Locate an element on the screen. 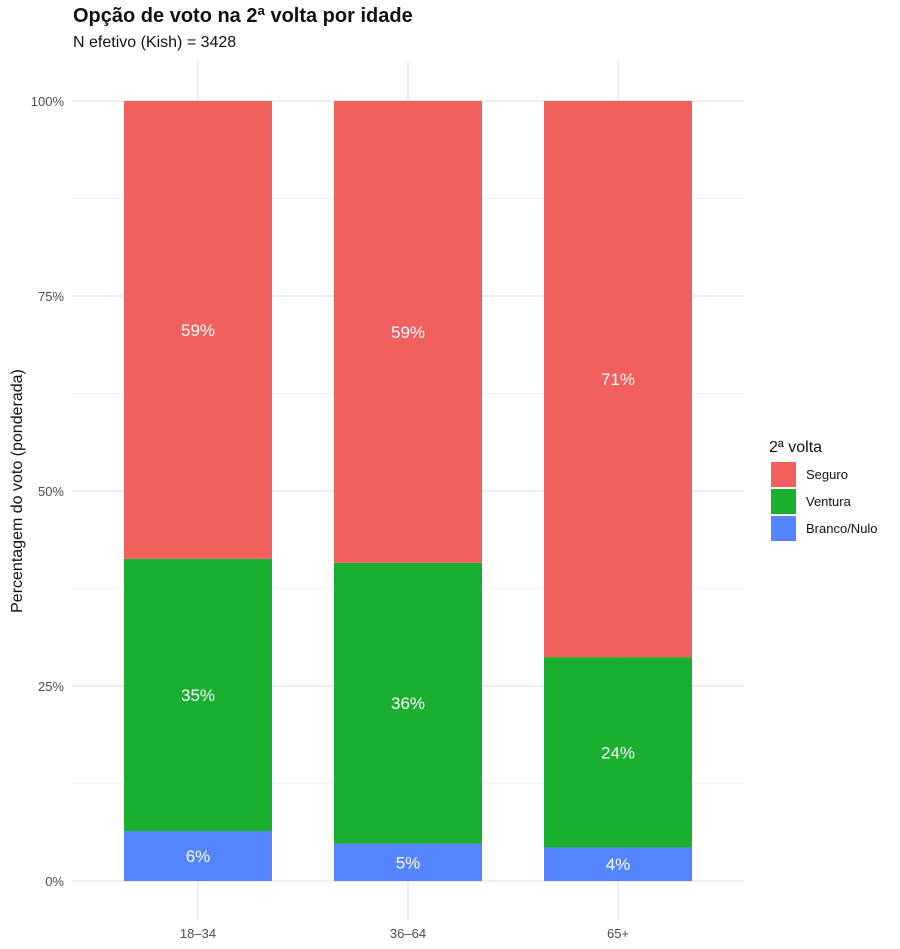 The height and width of the screenshot is (949, 900). x-tick-label: 36–64 is located at coordinates (408, 933).